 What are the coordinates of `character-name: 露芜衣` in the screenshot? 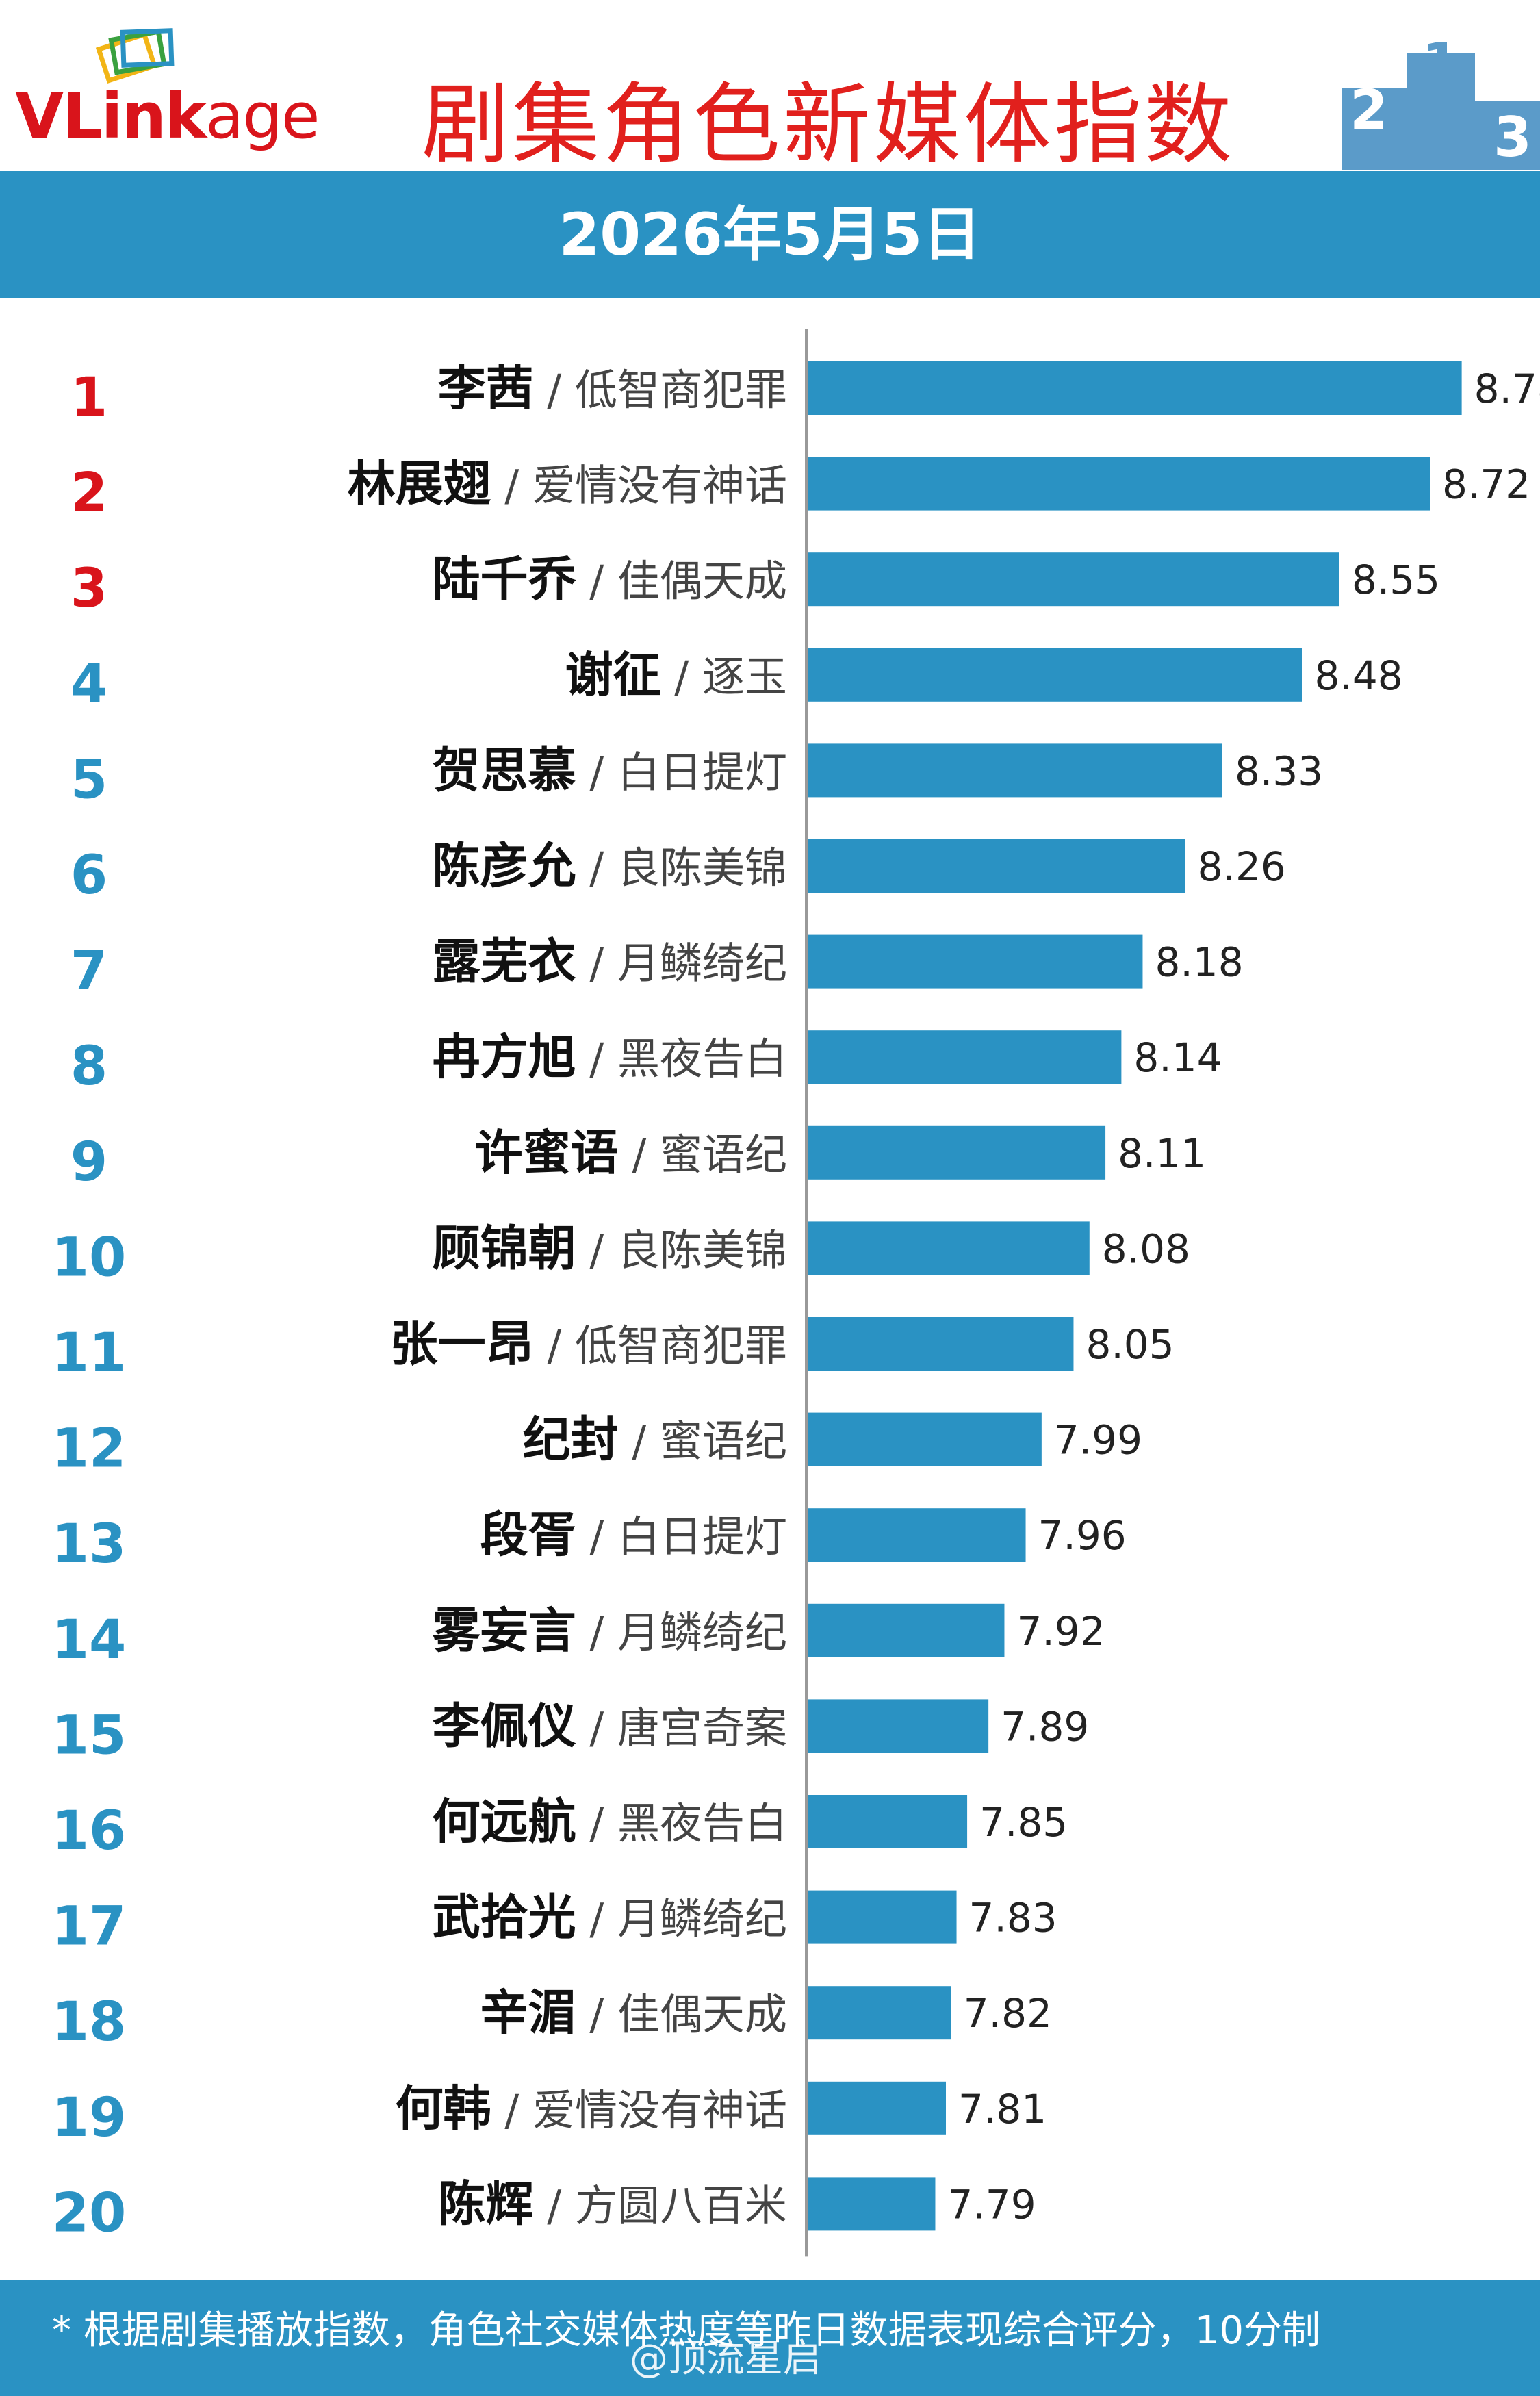 It's located at (504, 962).